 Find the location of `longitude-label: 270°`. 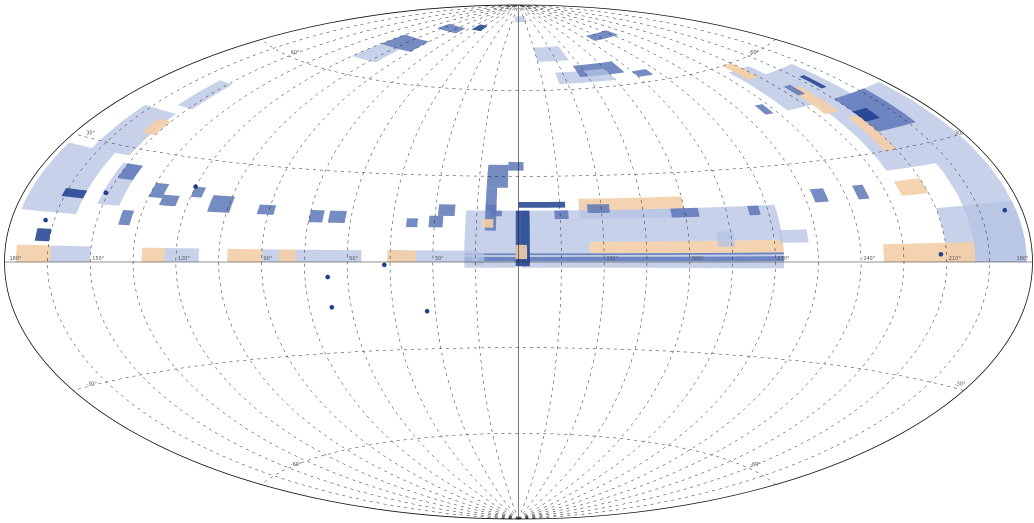

longitude-label: 270° is located at coordinates (784, 259).